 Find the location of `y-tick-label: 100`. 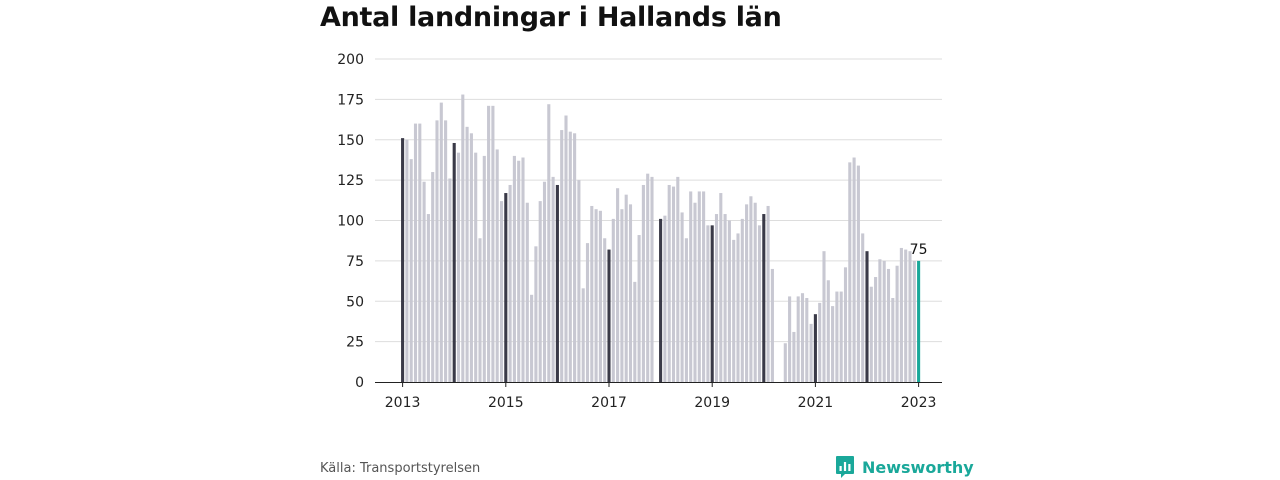

y-tick-label: 100 is located at coordinates (350, 222).